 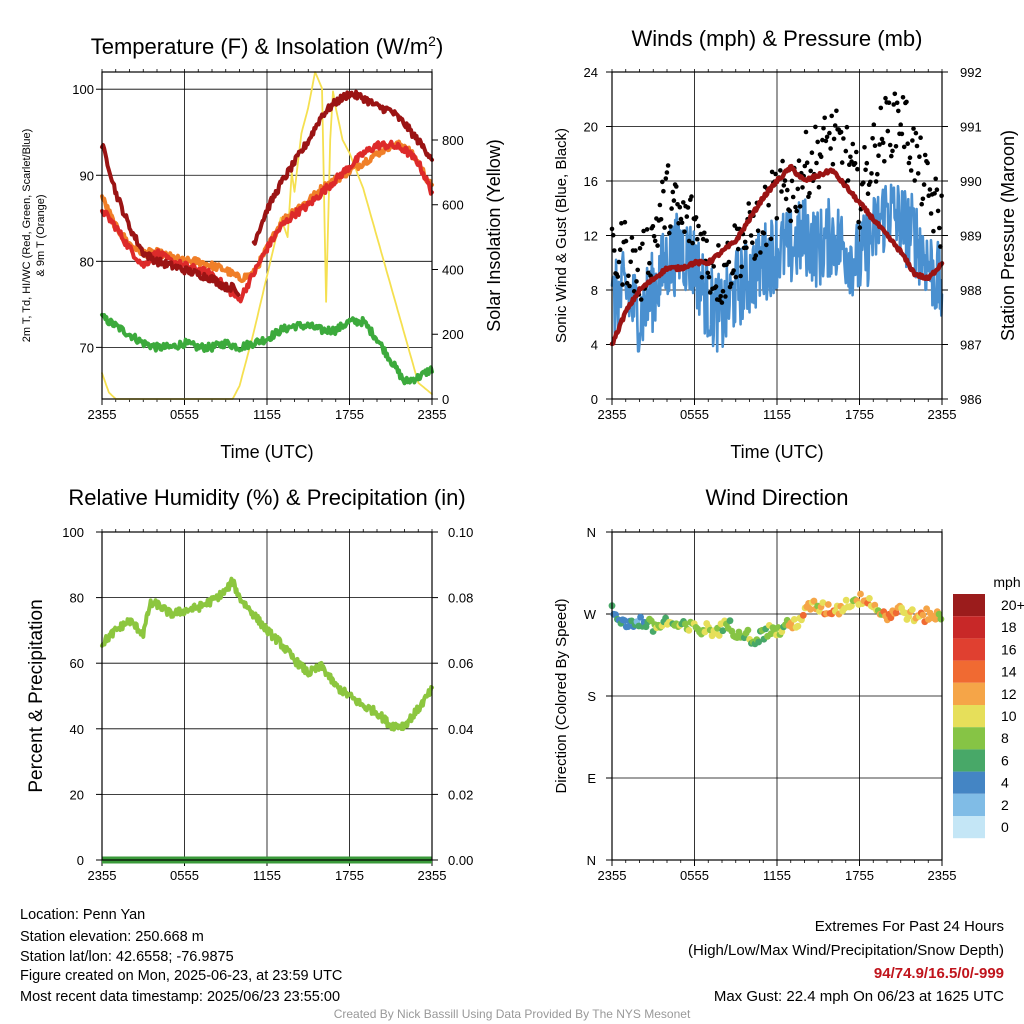 What do you see at coordinates (938, 973) in the screenshot?
I see `extremes-values: 94/74.9/16.5/0/-999` at bounding box center [938, 973].